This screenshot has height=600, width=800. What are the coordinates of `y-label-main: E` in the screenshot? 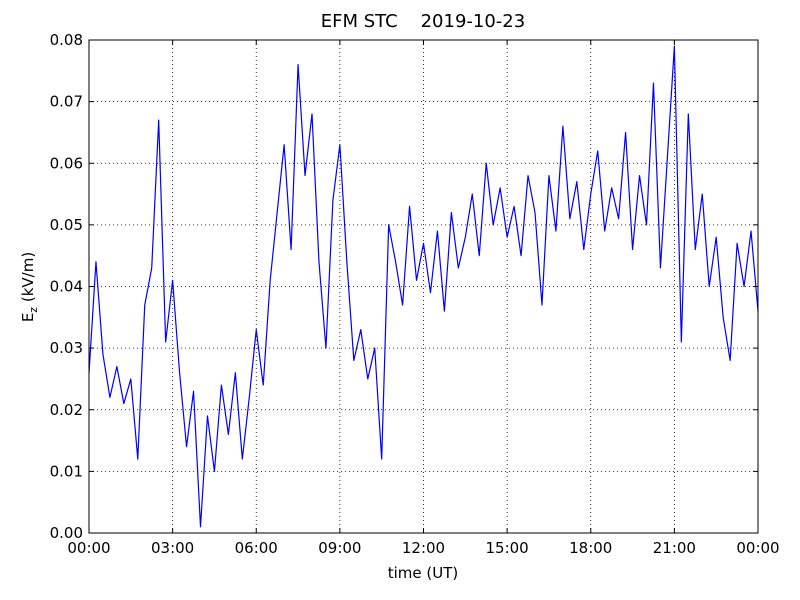 It's located at (28, 317).